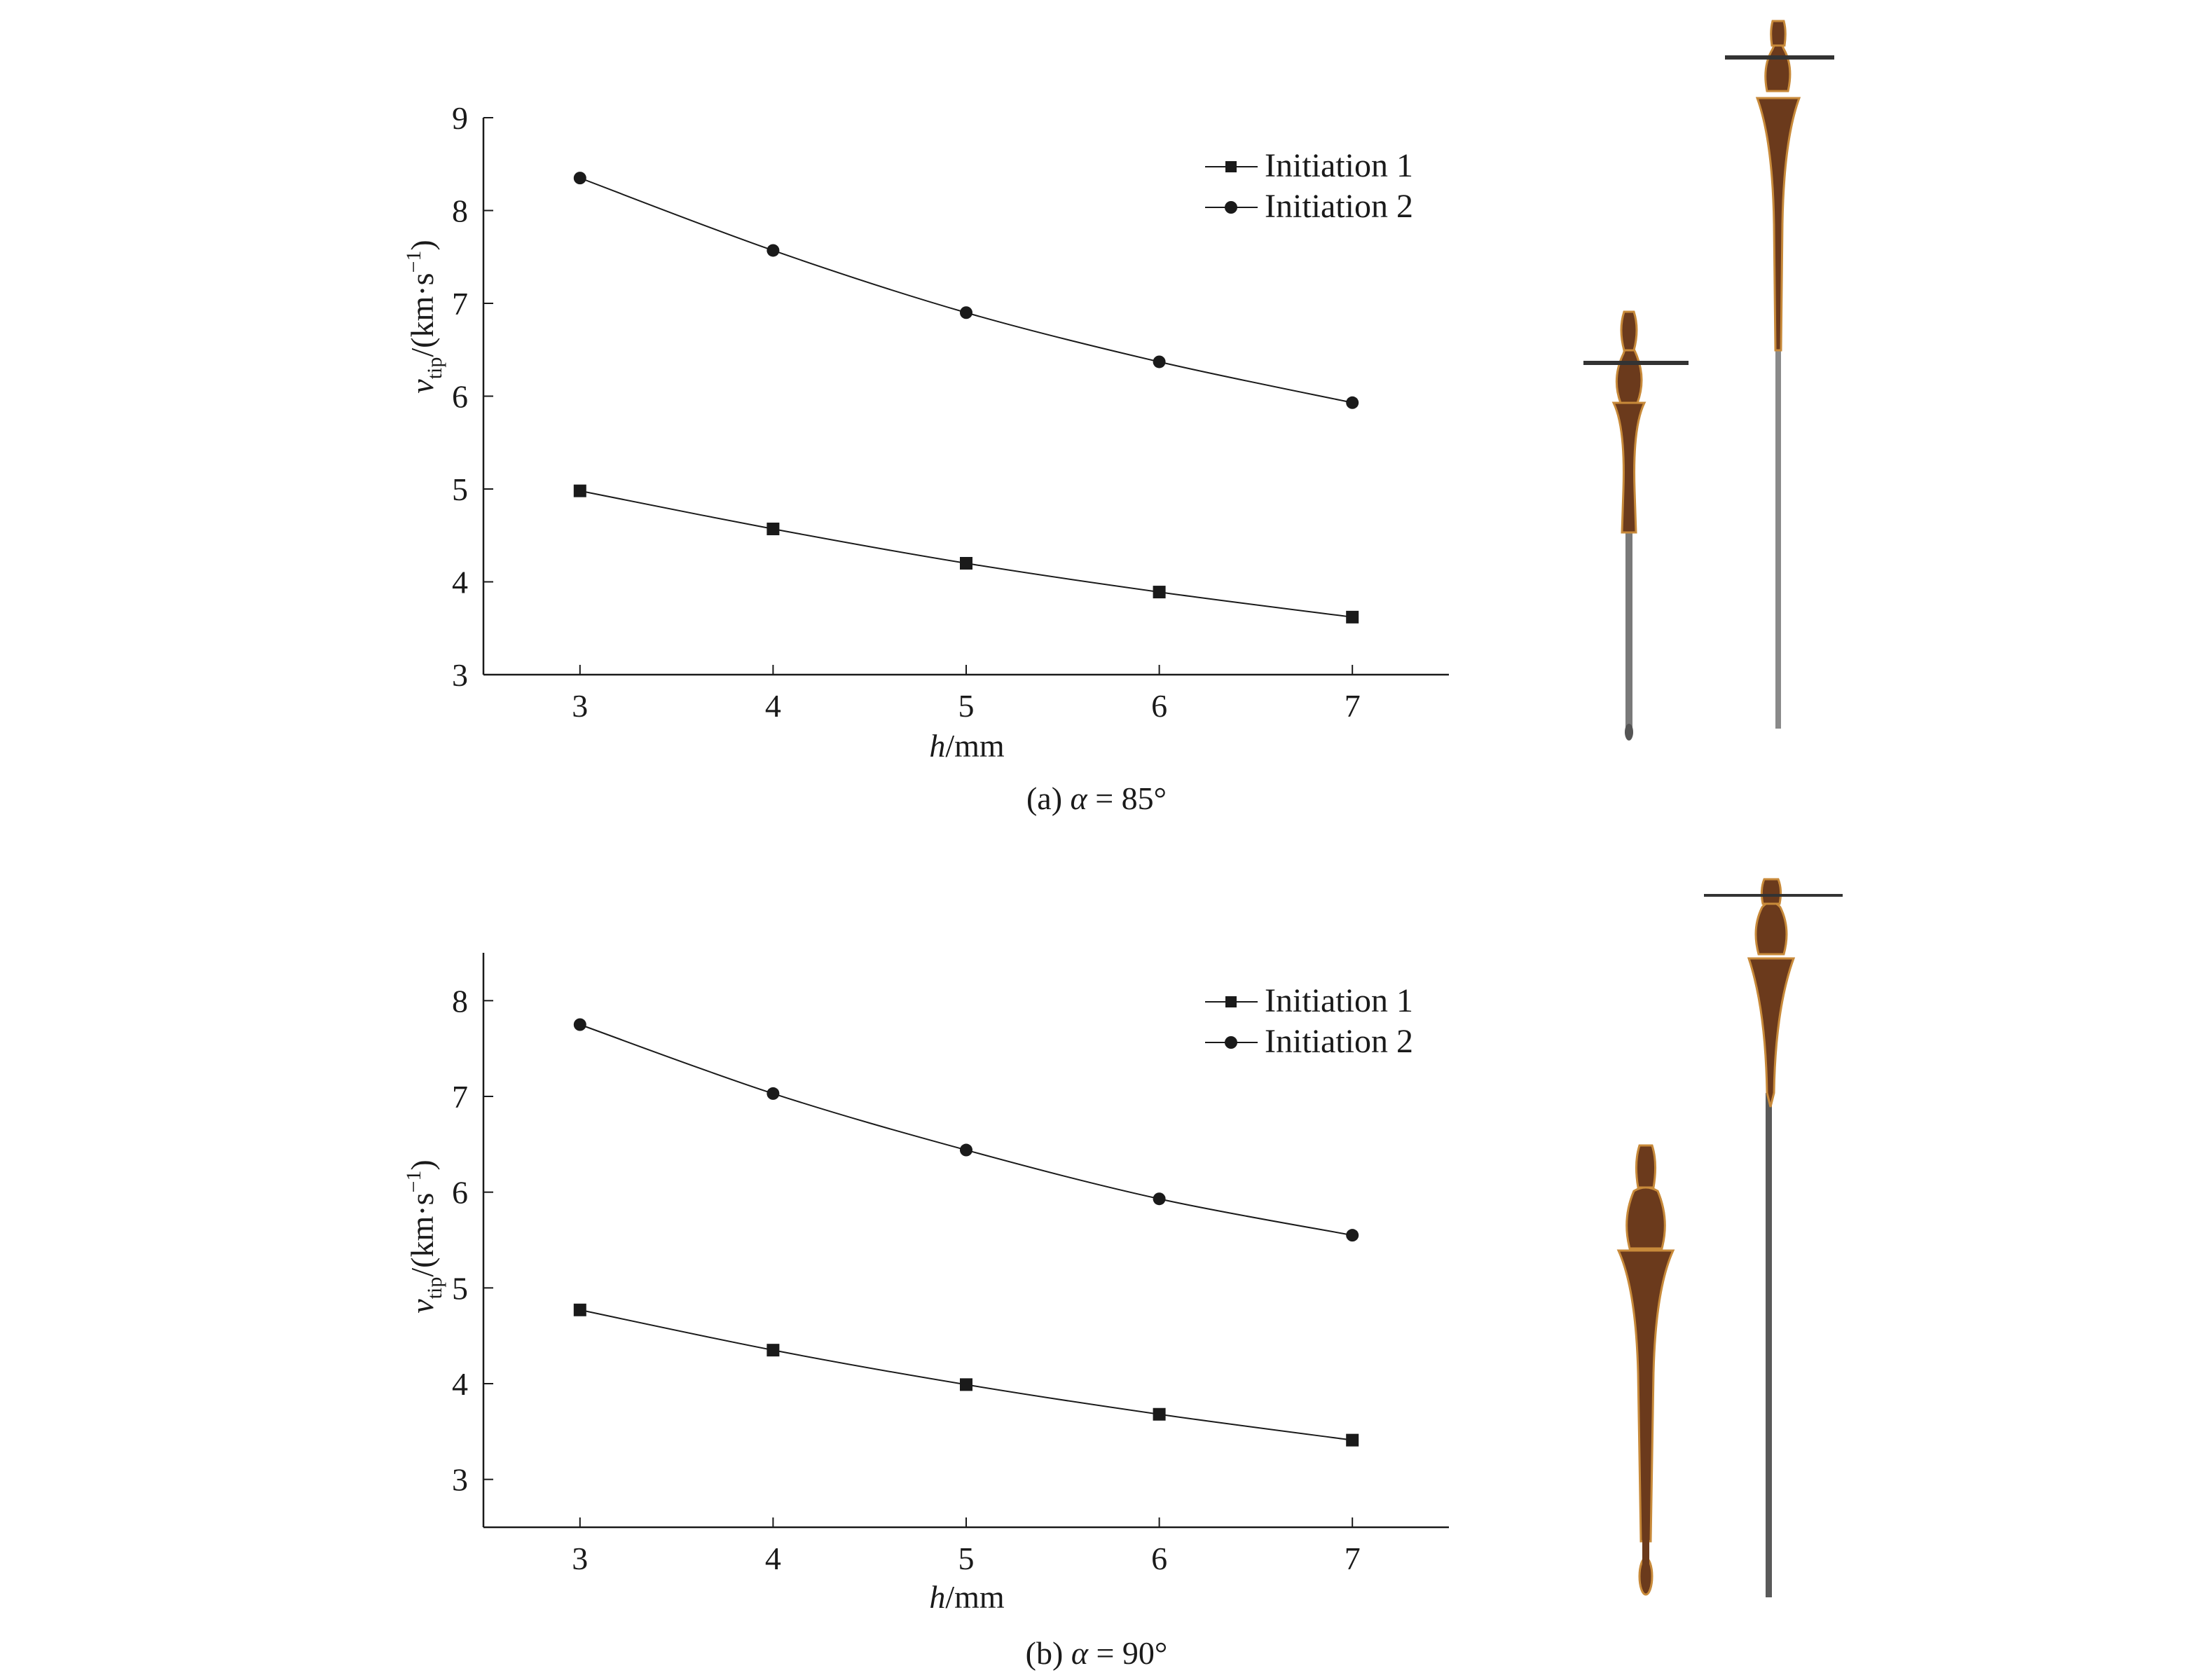 The width and height of the screenshot is (2207, 1680). Describe the element at coordinates (1096, 798) in the screenshot. I see `panel-a-caption: (a) α = 85°` at that location.